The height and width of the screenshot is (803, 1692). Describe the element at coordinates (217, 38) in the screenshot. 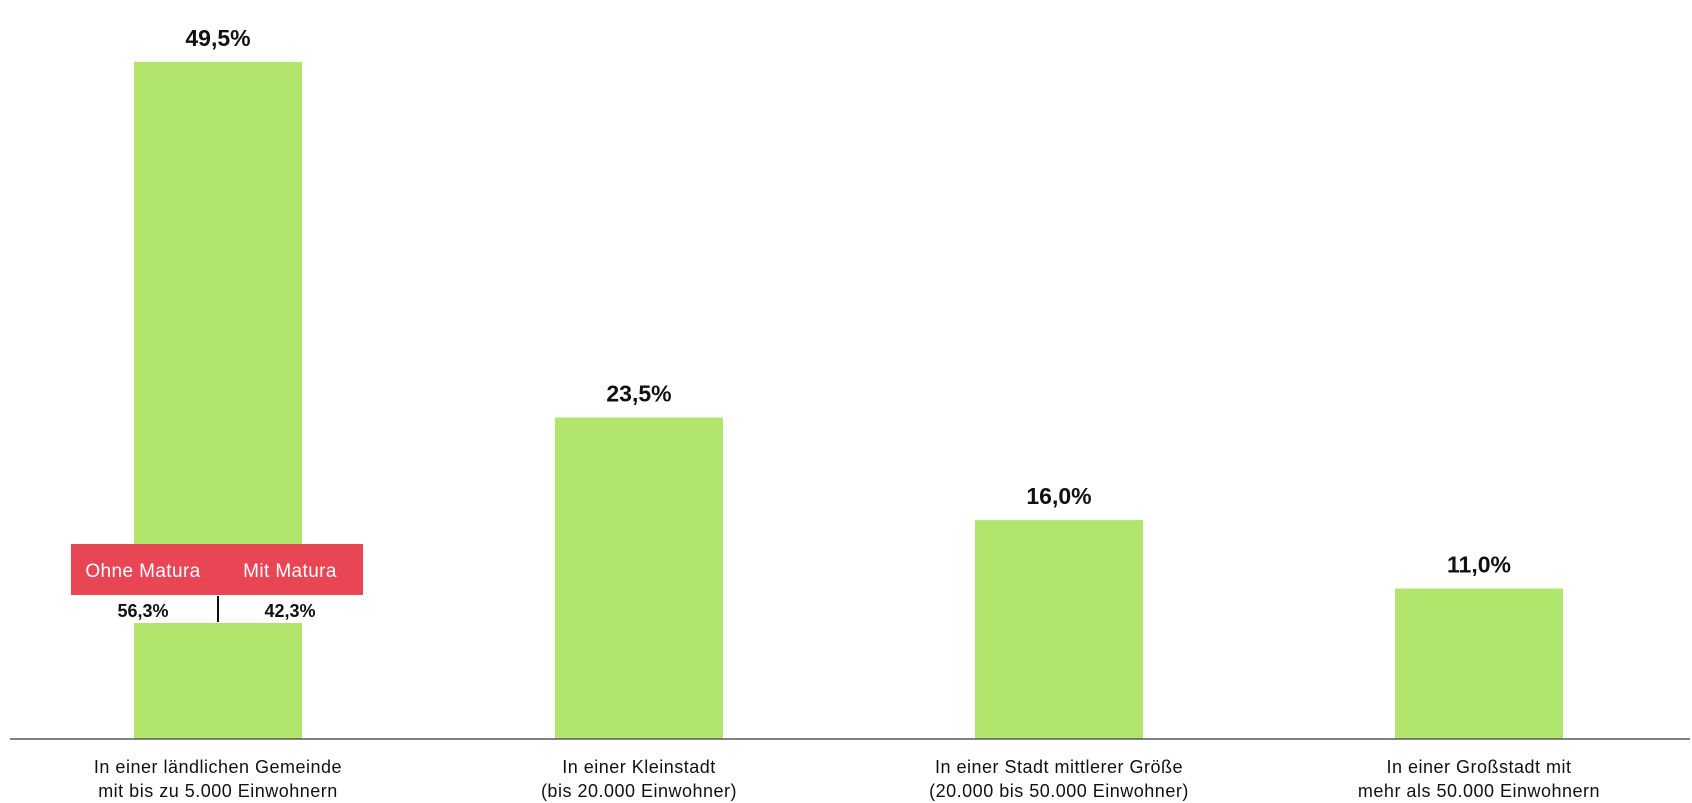

I see `bar-value-label-1: 49,5%` at that location.